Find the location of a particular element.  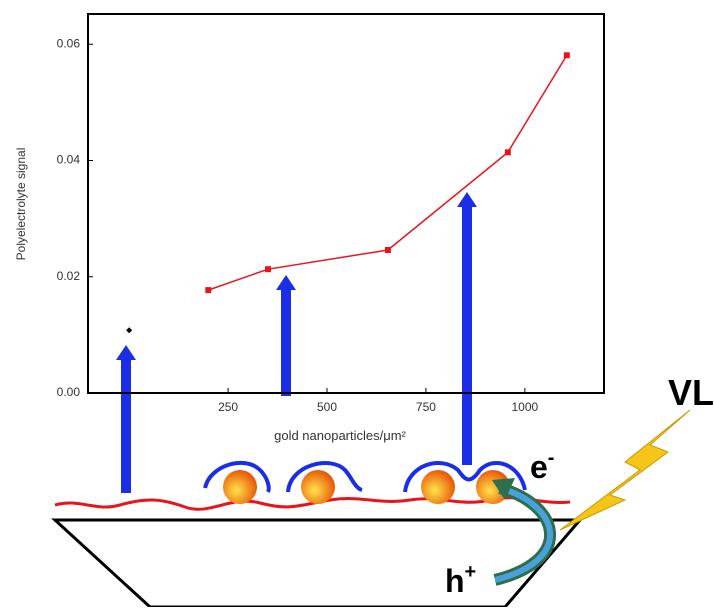

x-tick-label: 250 is located at coordinates (228, 407).